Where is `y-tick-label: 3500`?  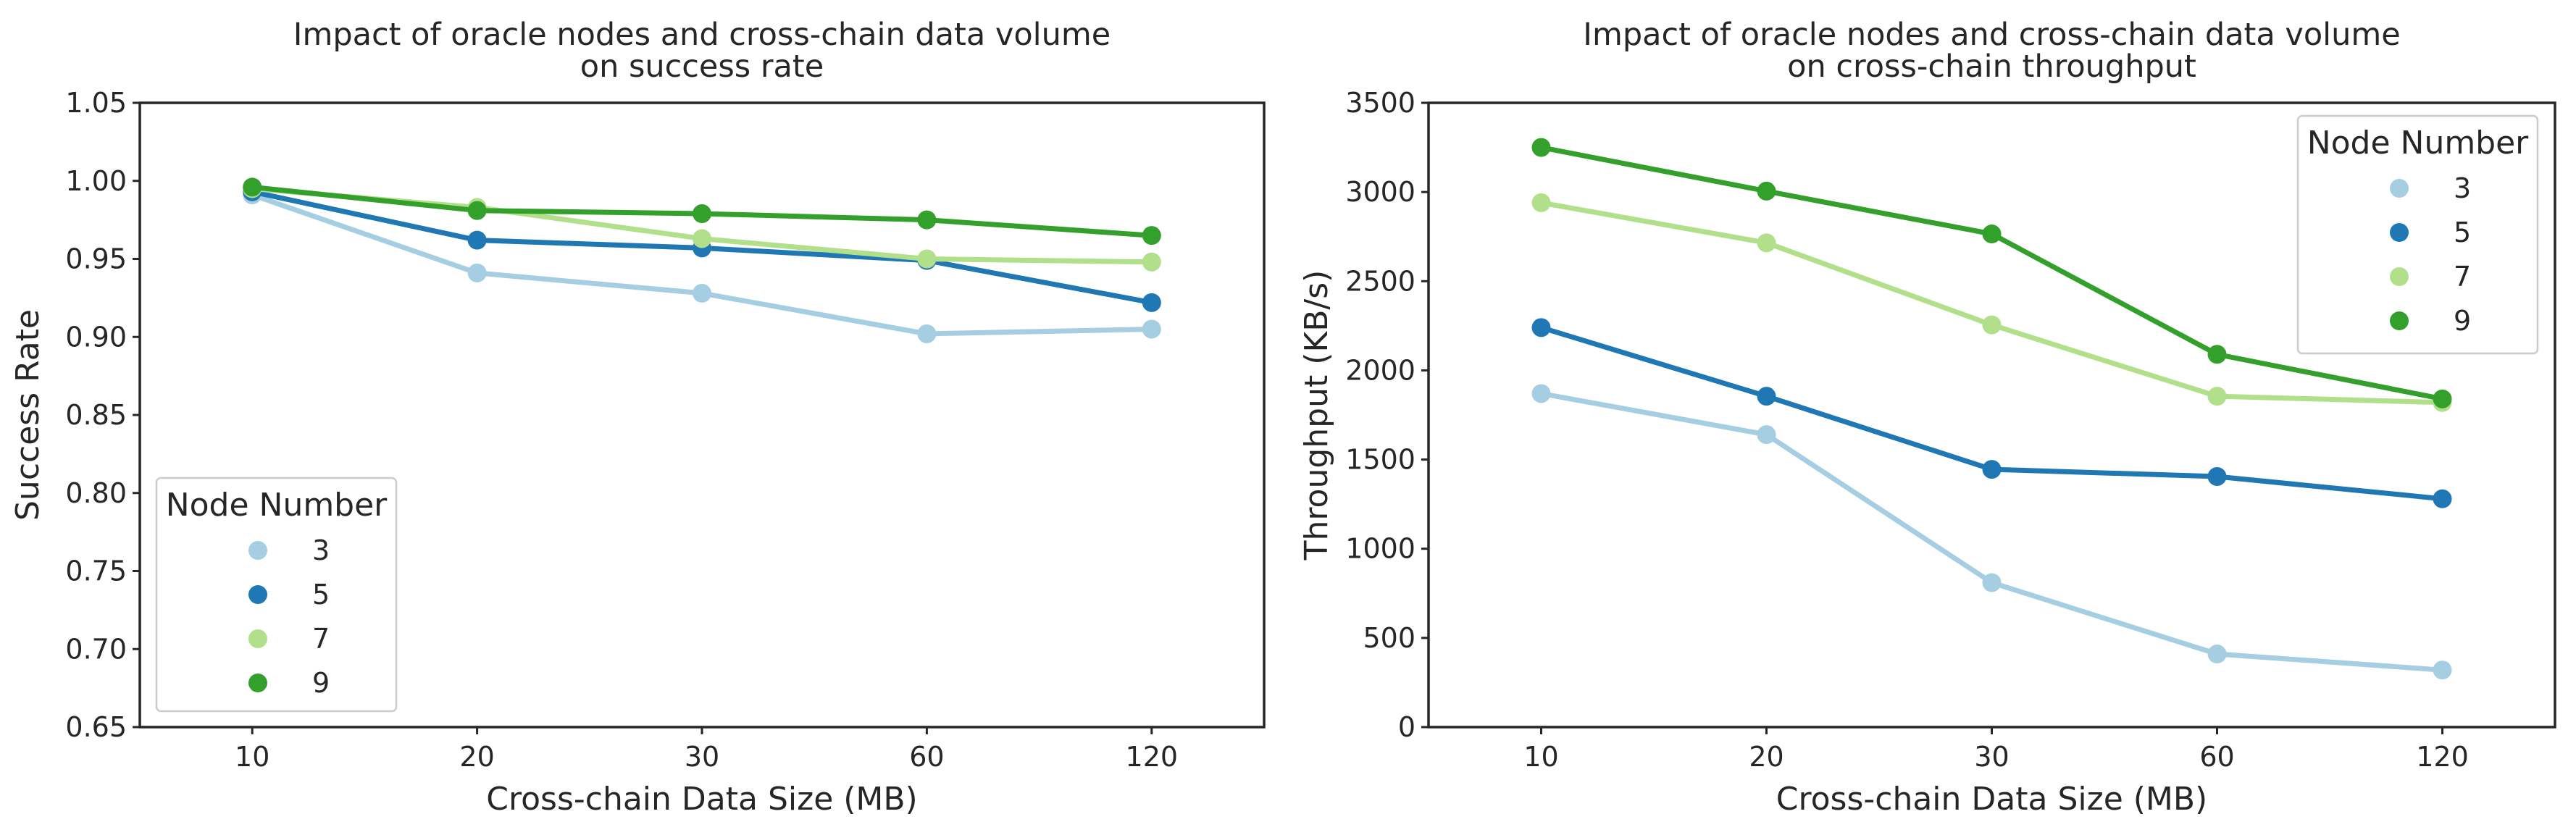 y-tick-label: 3500 is located at coordinates (1380, 103).